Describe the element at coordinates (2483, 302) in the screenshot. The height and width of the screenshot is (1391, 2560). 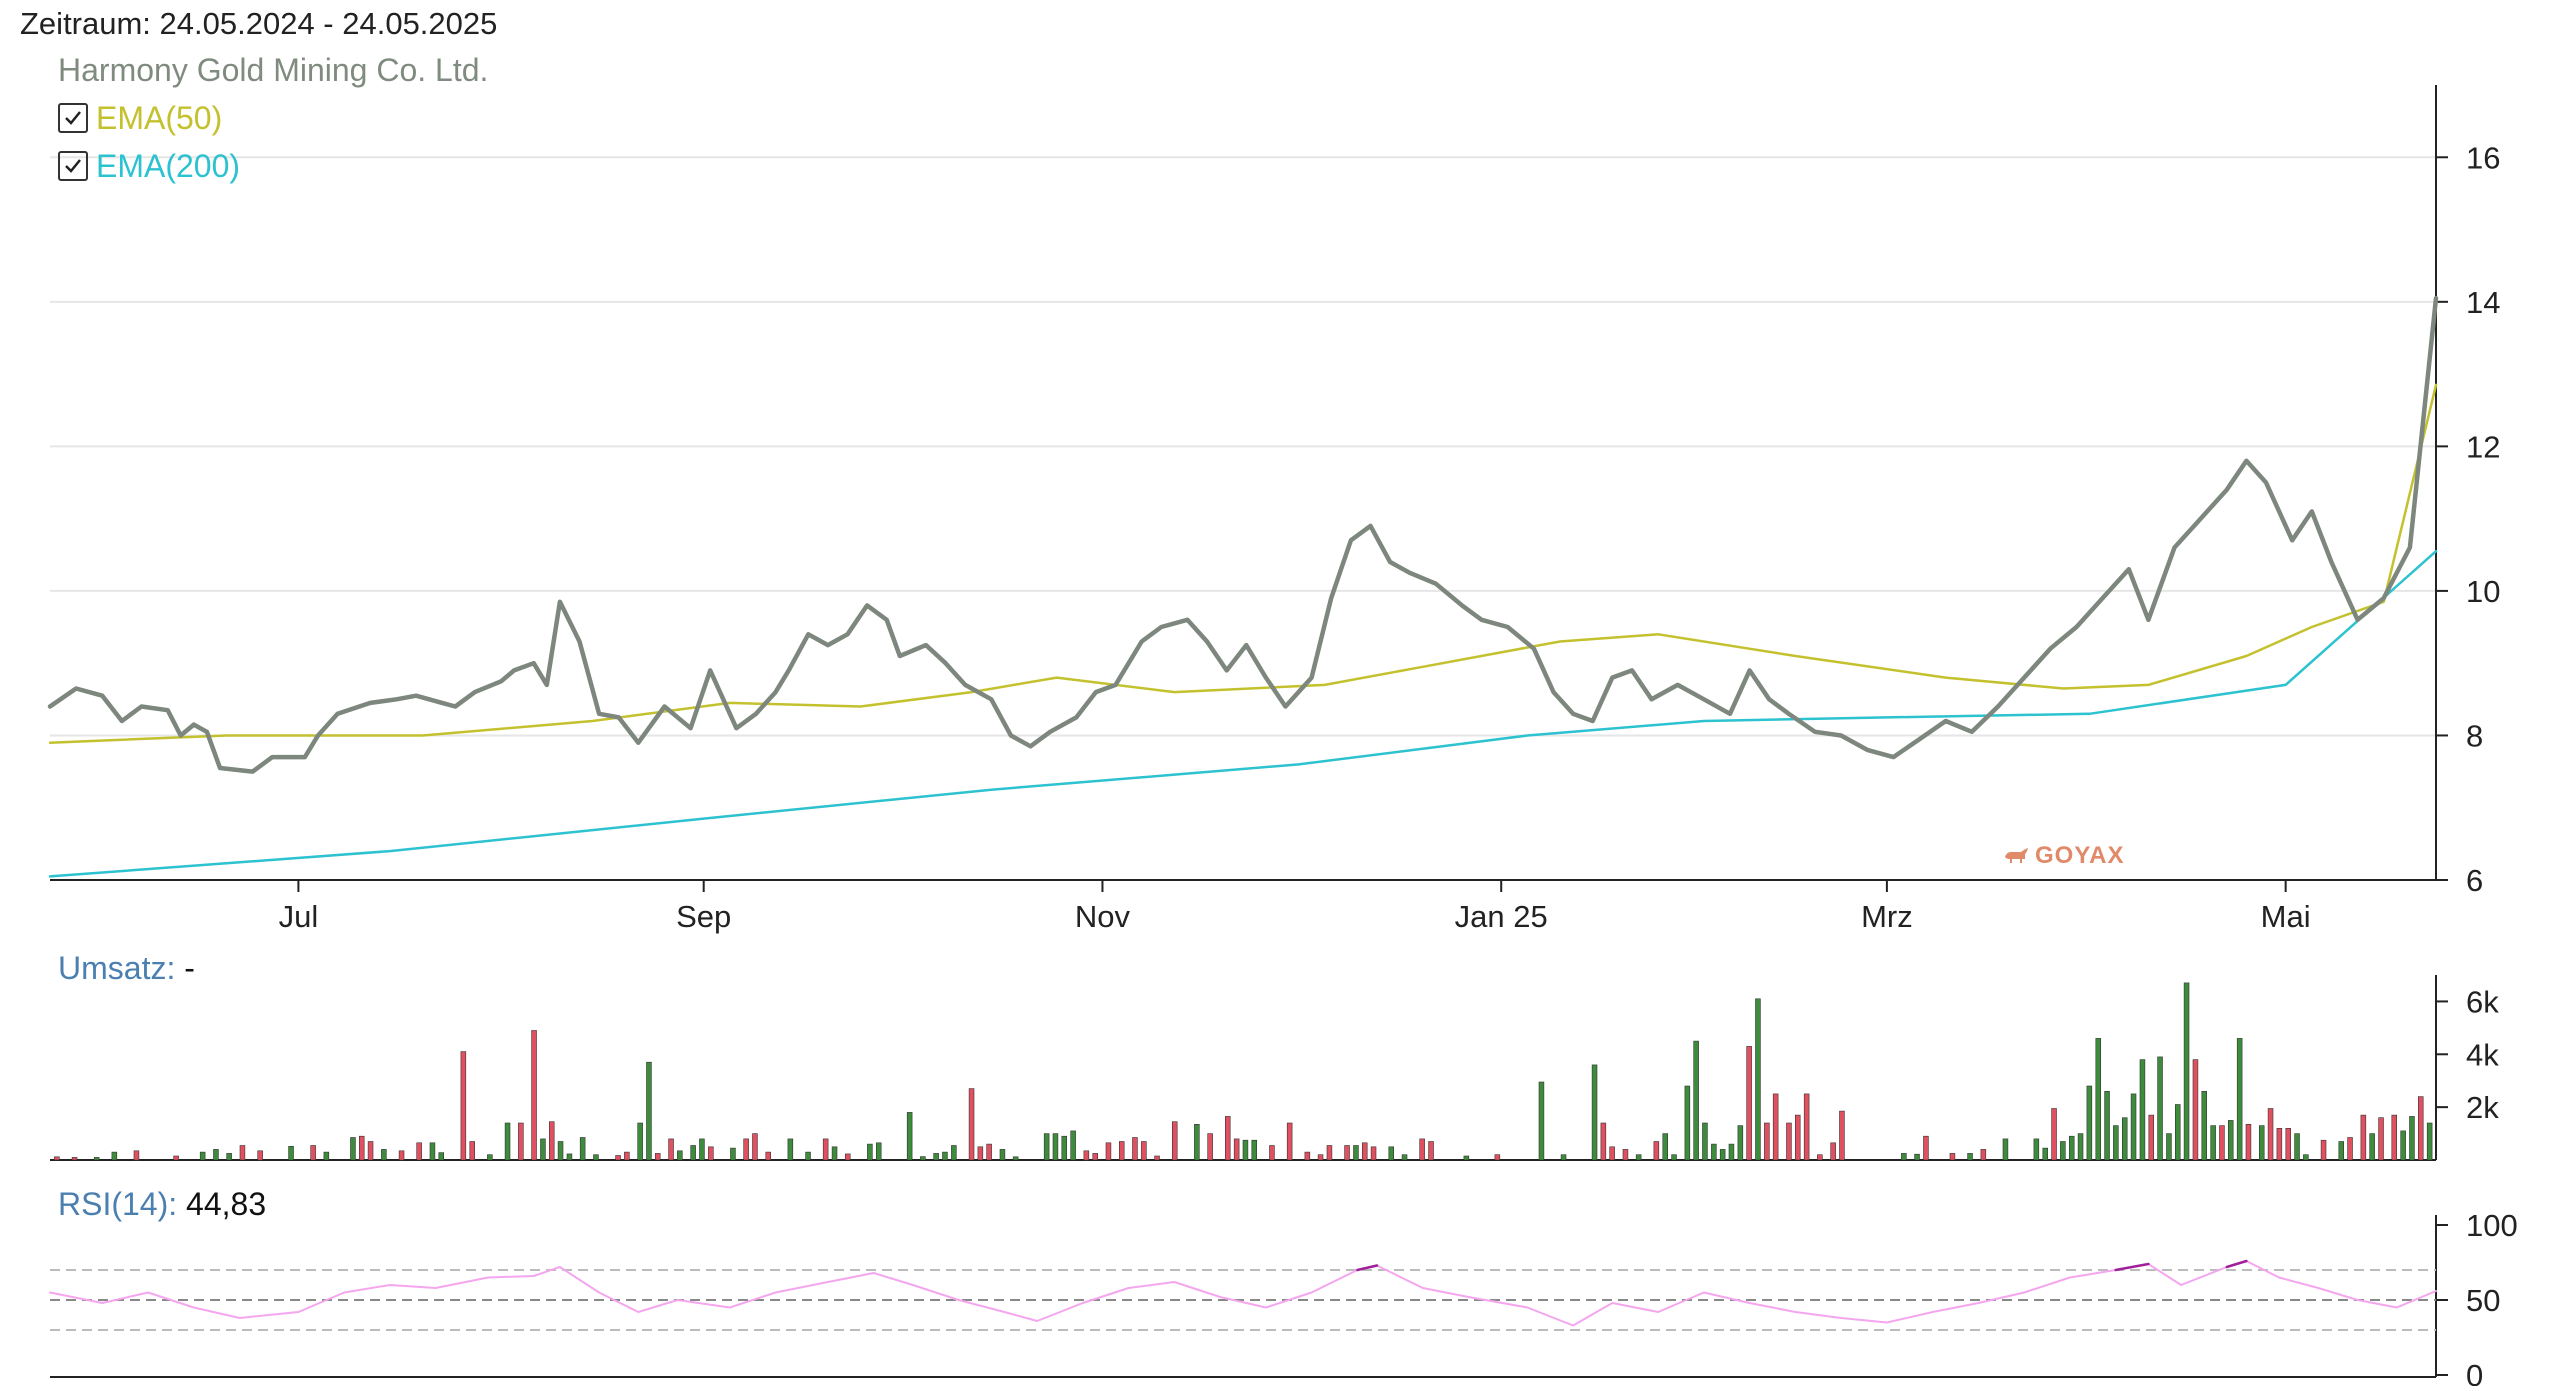
I see `price-y-tick-label: 14` at that location.